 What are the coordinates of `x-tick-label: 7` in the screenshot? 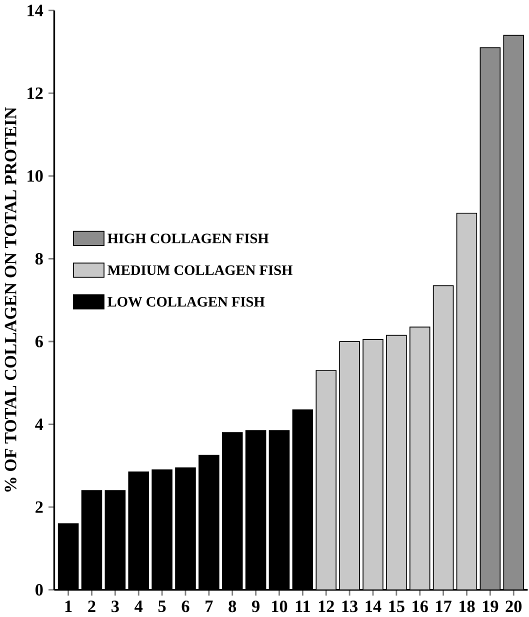 It's located at (210, 606).